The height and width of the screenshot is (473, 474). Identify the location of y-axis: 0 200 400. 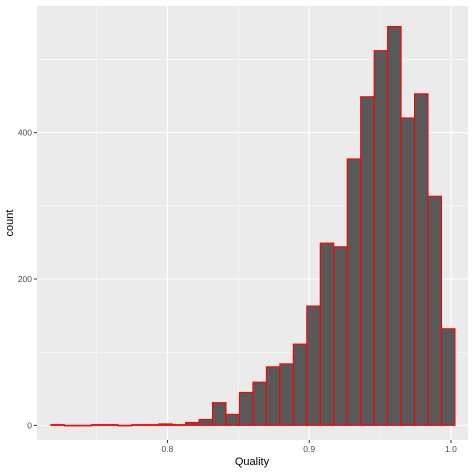
(27, 279).